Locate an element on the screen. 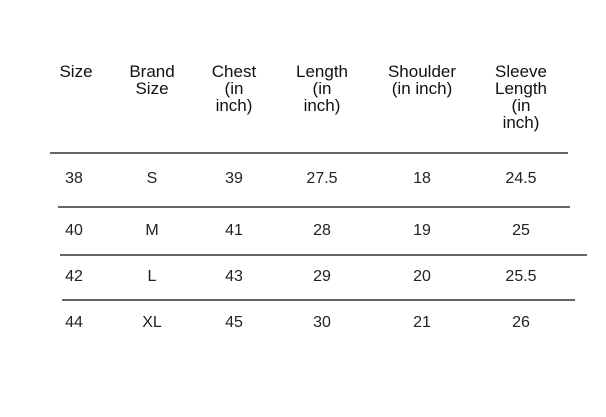 The height and width of the screenshot is (417, 606). table-cell: 41 is located at coordinates (234, 230).